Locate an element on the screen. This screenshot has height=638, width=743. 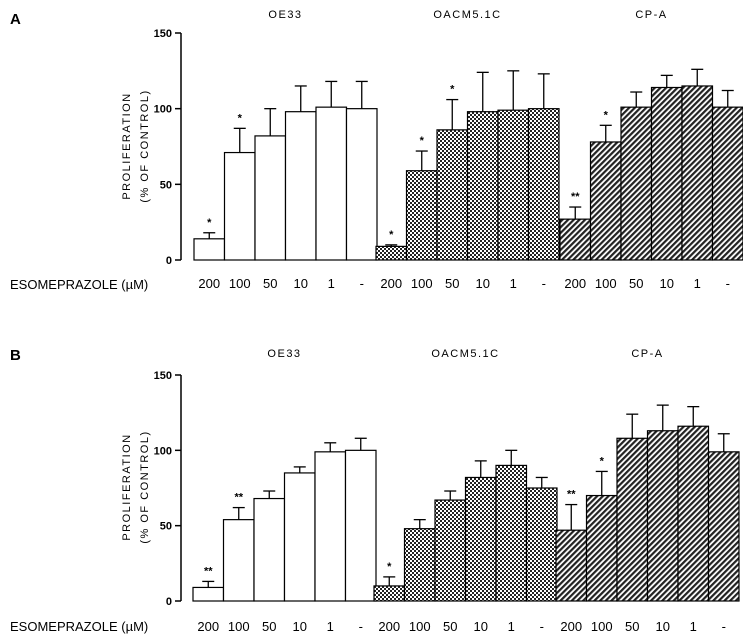
panel-label-a: A is located at coordinates (15, 19).